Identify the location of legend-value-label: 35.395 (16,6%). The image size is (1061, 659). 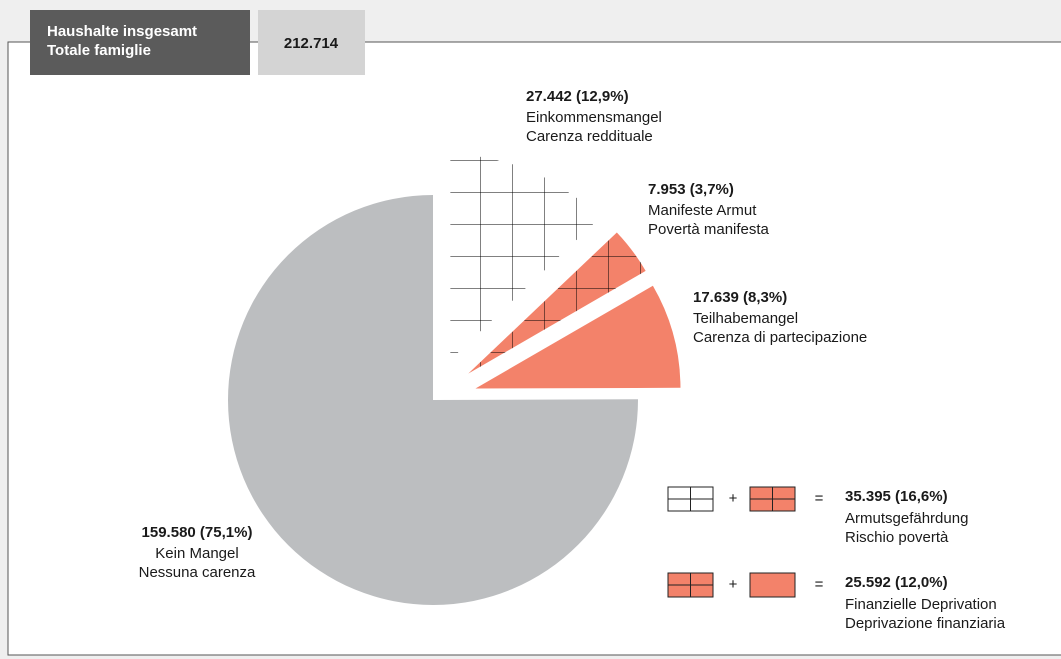
(896, 496).